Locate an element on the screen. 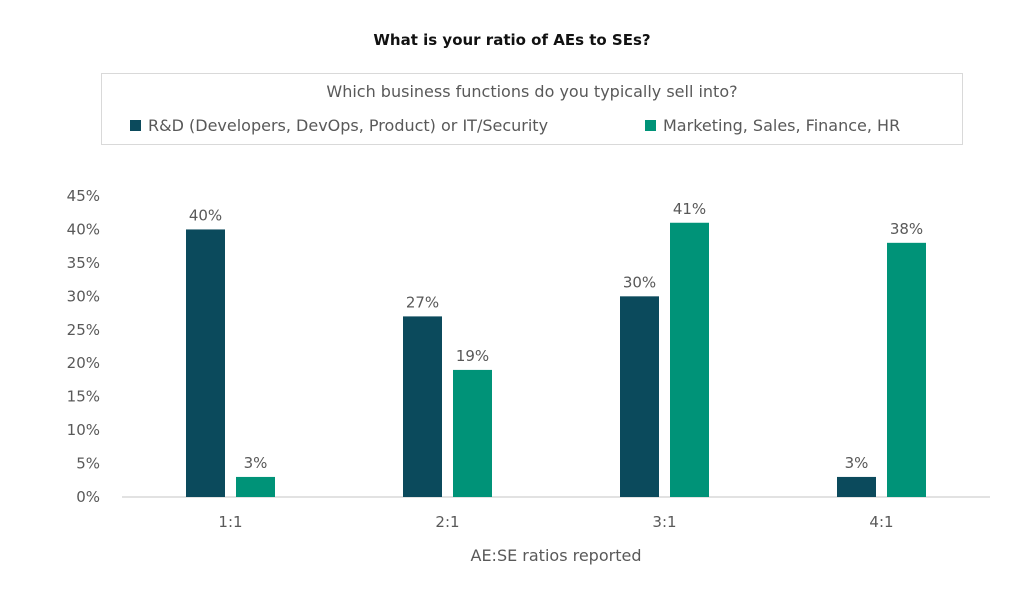 This screenshot has width=1024, height=589. x-axis-title: AE:SE ratios reported is located at coordinates (556, 555).